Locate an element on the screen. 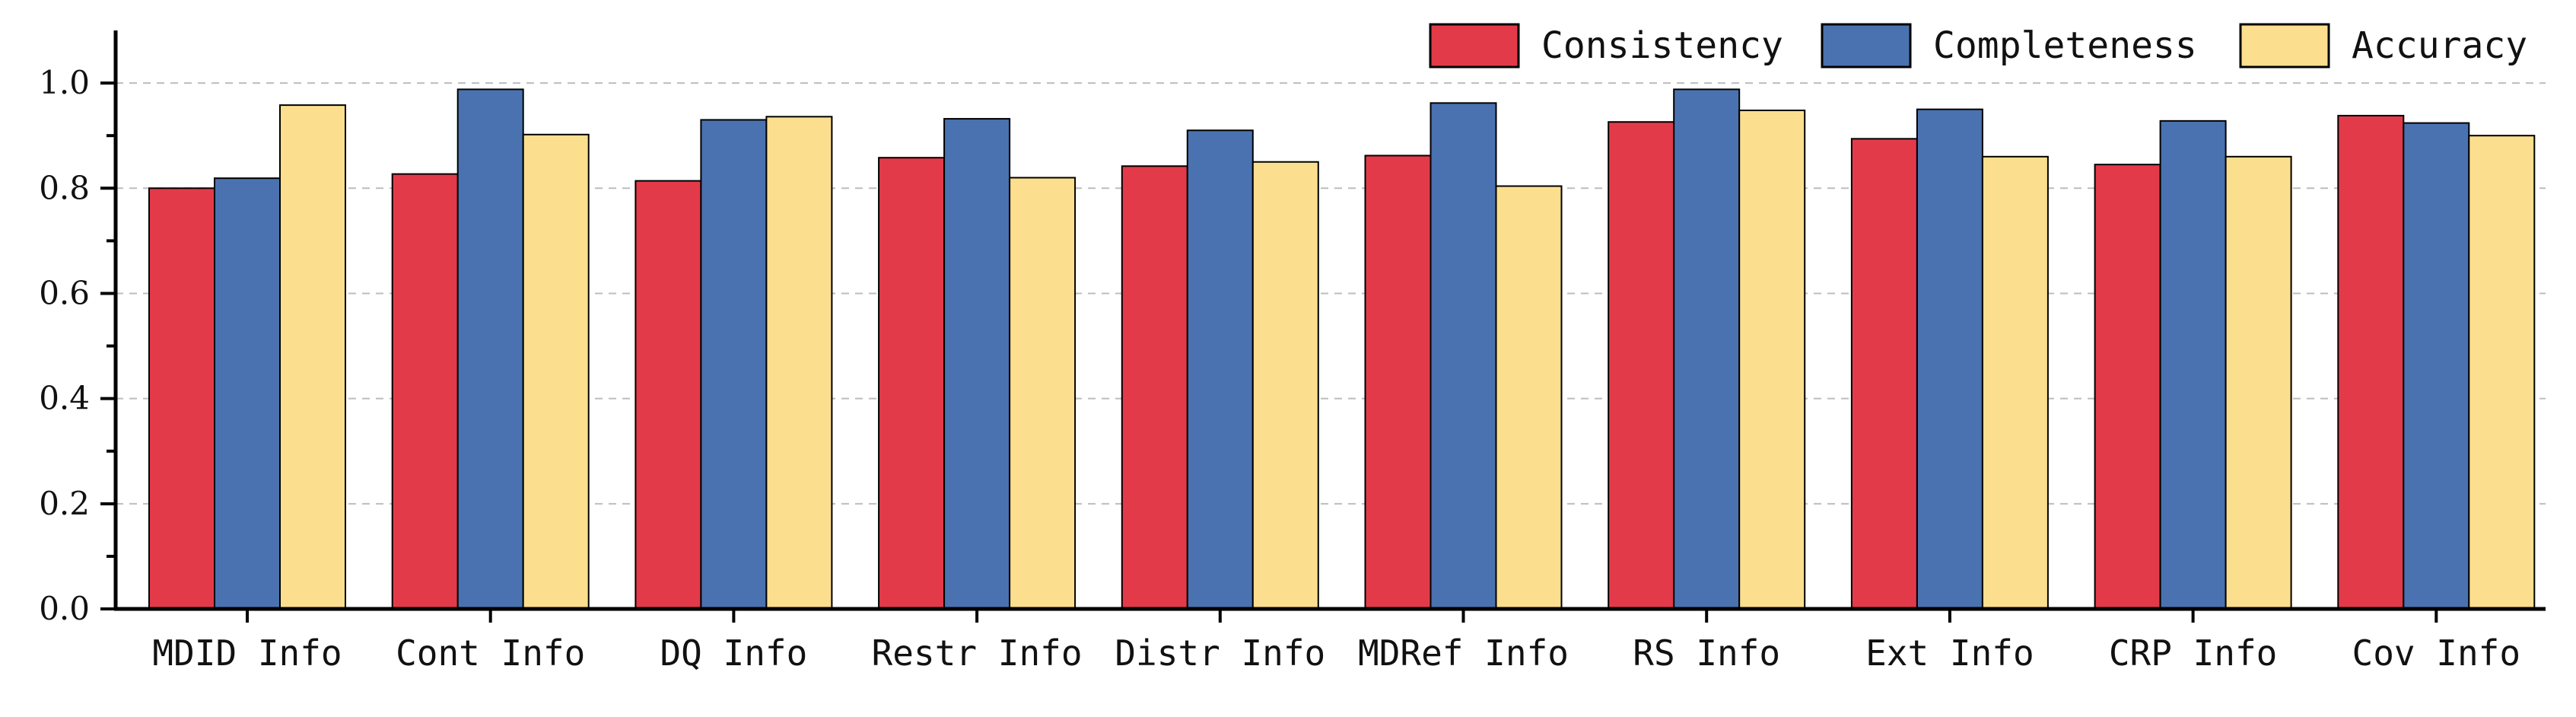  bar-dq-info-completeness is located at coordinates (734, 365).